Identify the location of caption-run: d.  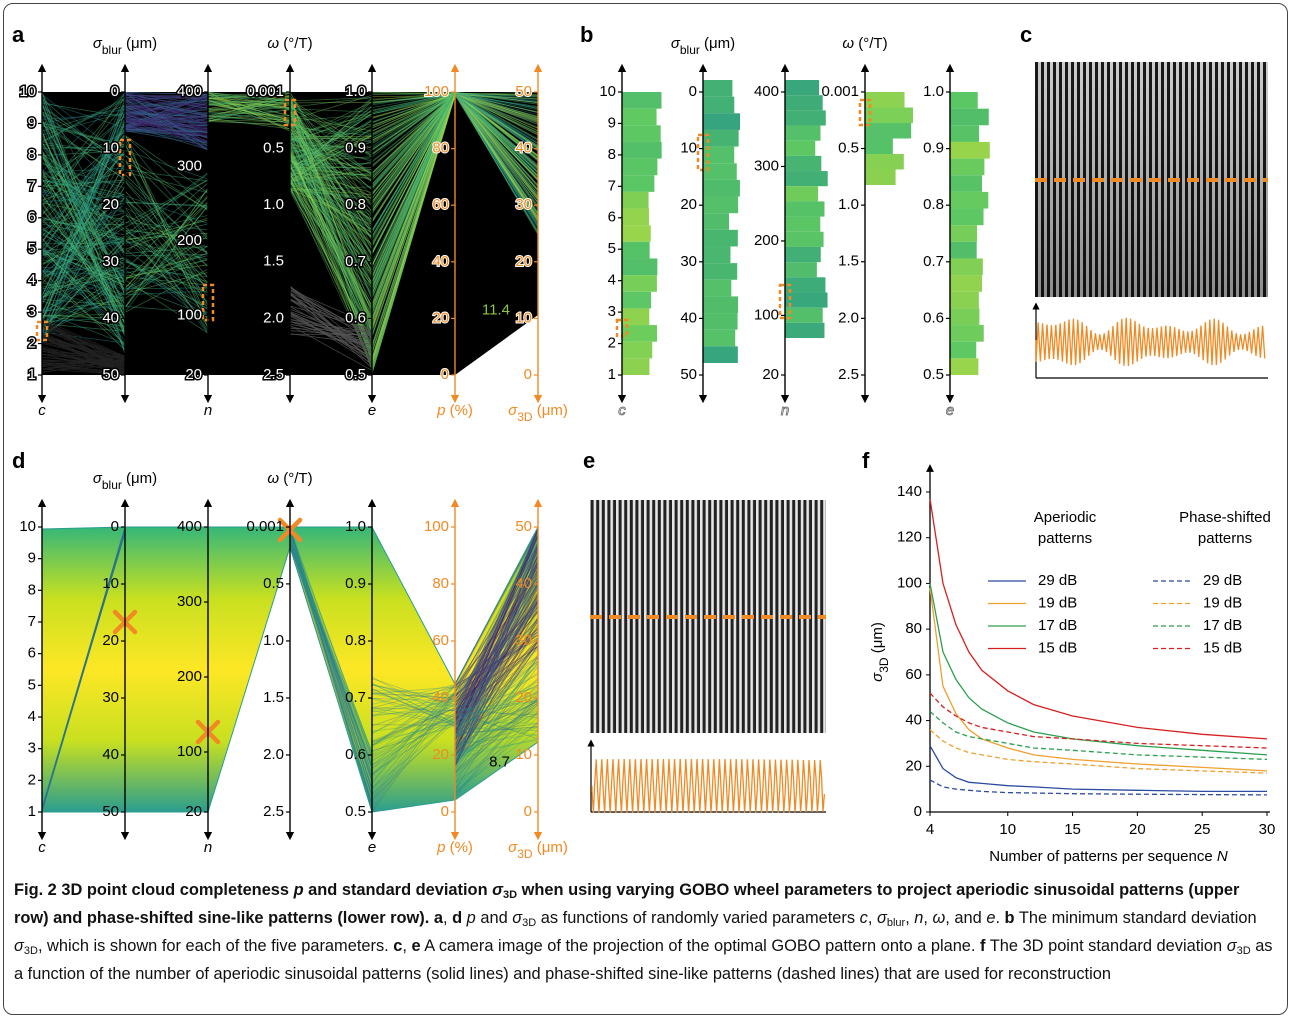
(457, 918).